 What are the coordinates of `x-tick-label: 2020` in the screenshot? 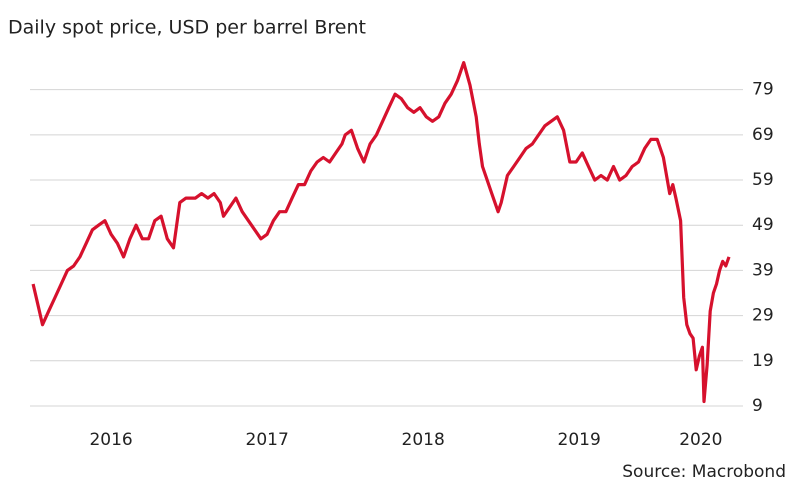 It's located at (700, 440).